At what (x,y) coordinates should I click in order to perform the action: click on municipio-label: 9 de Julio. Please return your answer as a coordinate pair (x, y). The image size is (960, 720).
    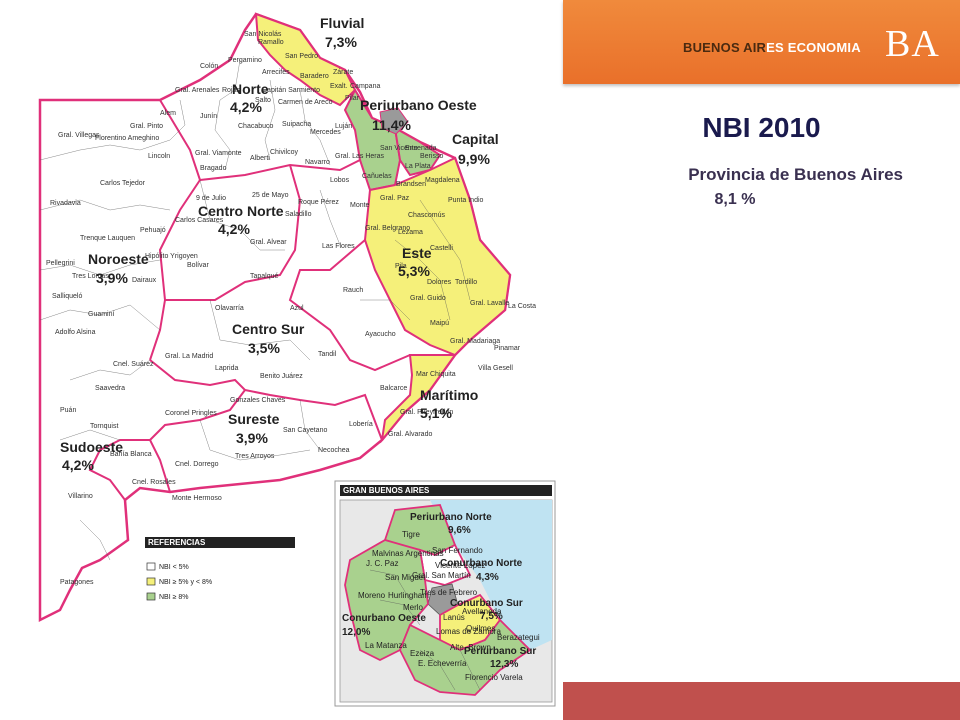
    Looking at the image, I should click on (211, 198).